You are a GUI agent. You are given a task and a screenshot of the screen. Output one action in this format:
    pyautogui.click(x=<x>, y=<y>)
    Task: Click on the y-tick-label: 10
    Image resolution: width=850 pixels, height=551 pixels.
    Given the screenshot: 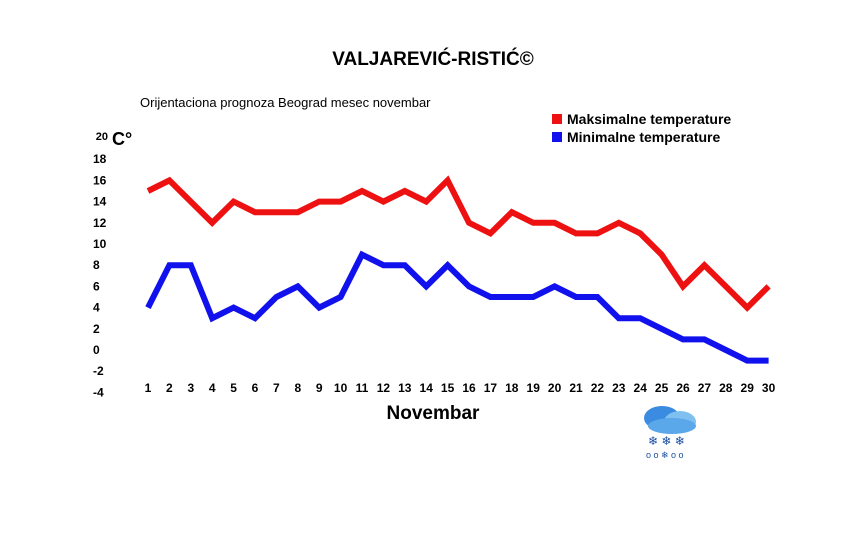 What is the action you would take?
    pyautogui.click(x=100, y=244)
    